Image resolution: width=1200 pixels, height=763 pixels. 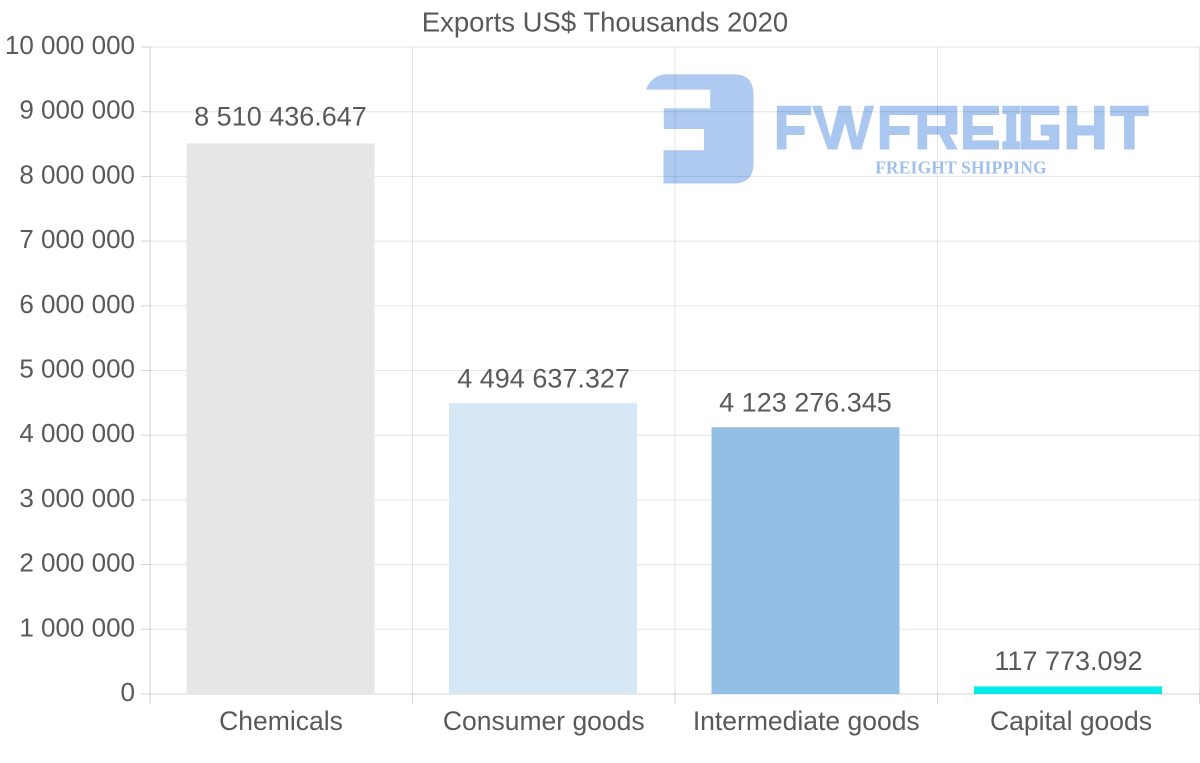 What do you see at coordinates (544, 721) in the screenshot?
I see `svg-text: Consumer goods` at bounding box center [544, 721].